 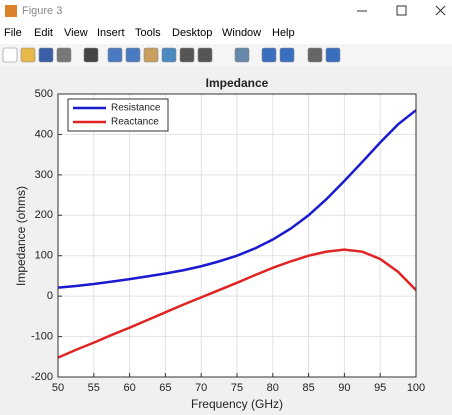 I want to click on maximize-button, so click(x=401, y=10).